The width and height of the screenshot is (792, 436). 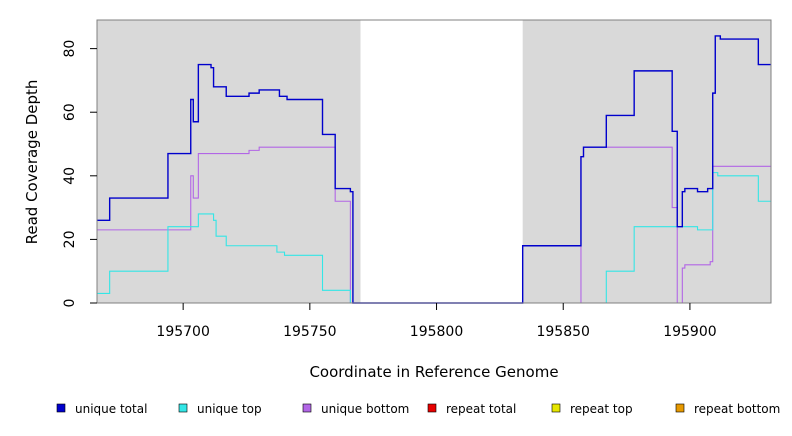 What do you see at coordinates (309, 332) in the screenshot?
I see `x-tick-label: 195750` at bounding box center [309, 332].